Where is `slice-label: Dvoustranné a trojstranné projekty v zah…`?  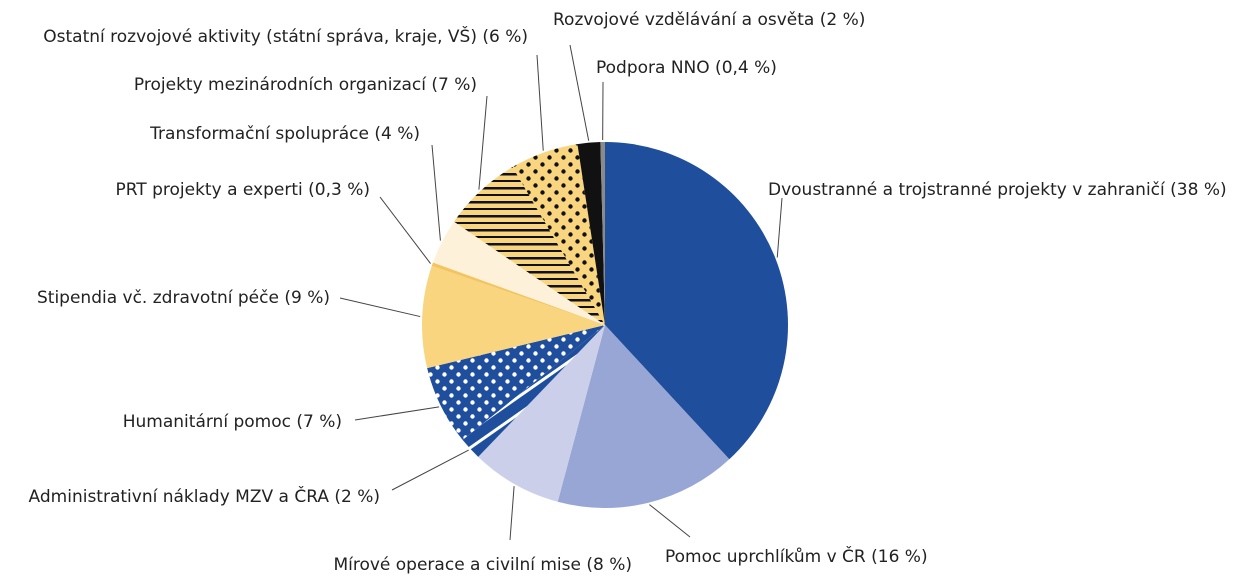
slice-label: Dvoustranné a trojstranné projekty v zah… is located at coordinates (997, 190).